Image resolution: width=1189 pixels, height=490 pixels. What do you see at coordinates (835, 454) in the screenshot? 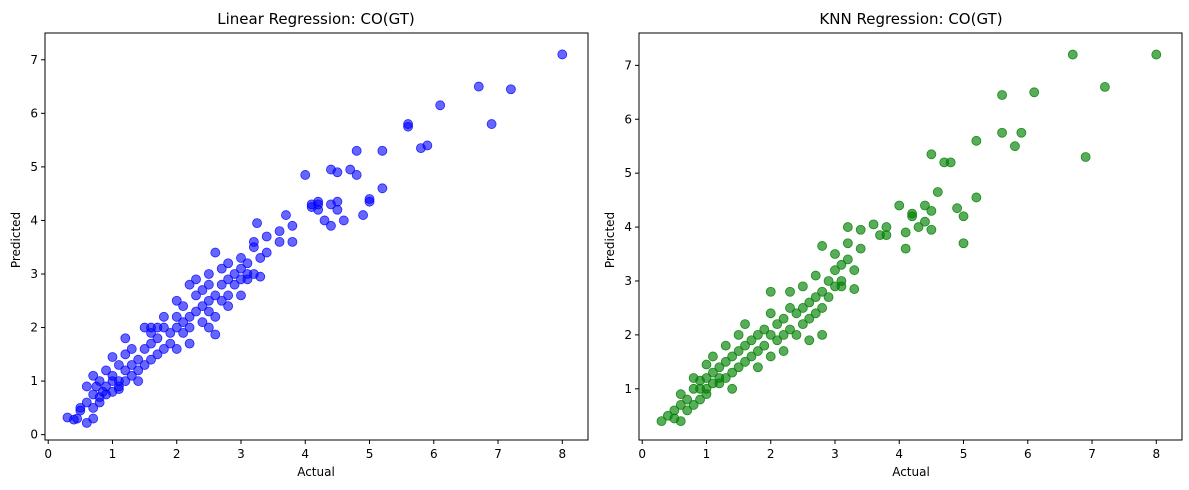
I see `knn-x-tick-label-3: 3` at bounding box center [835, 454].